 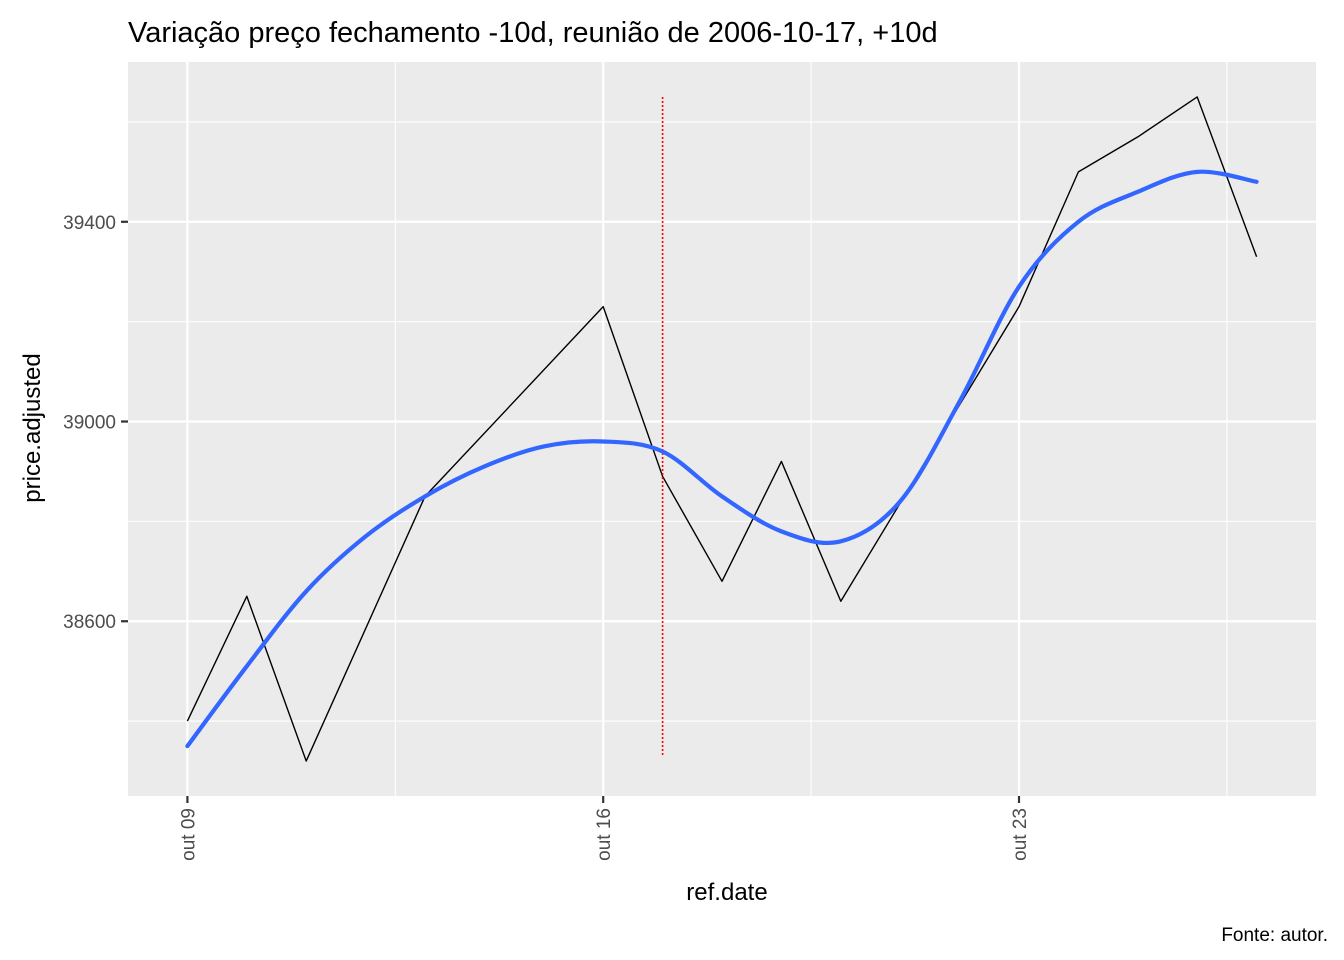 I want to click on y-tick-labels: 38600 39000 39400, so click(x=89, y=423).